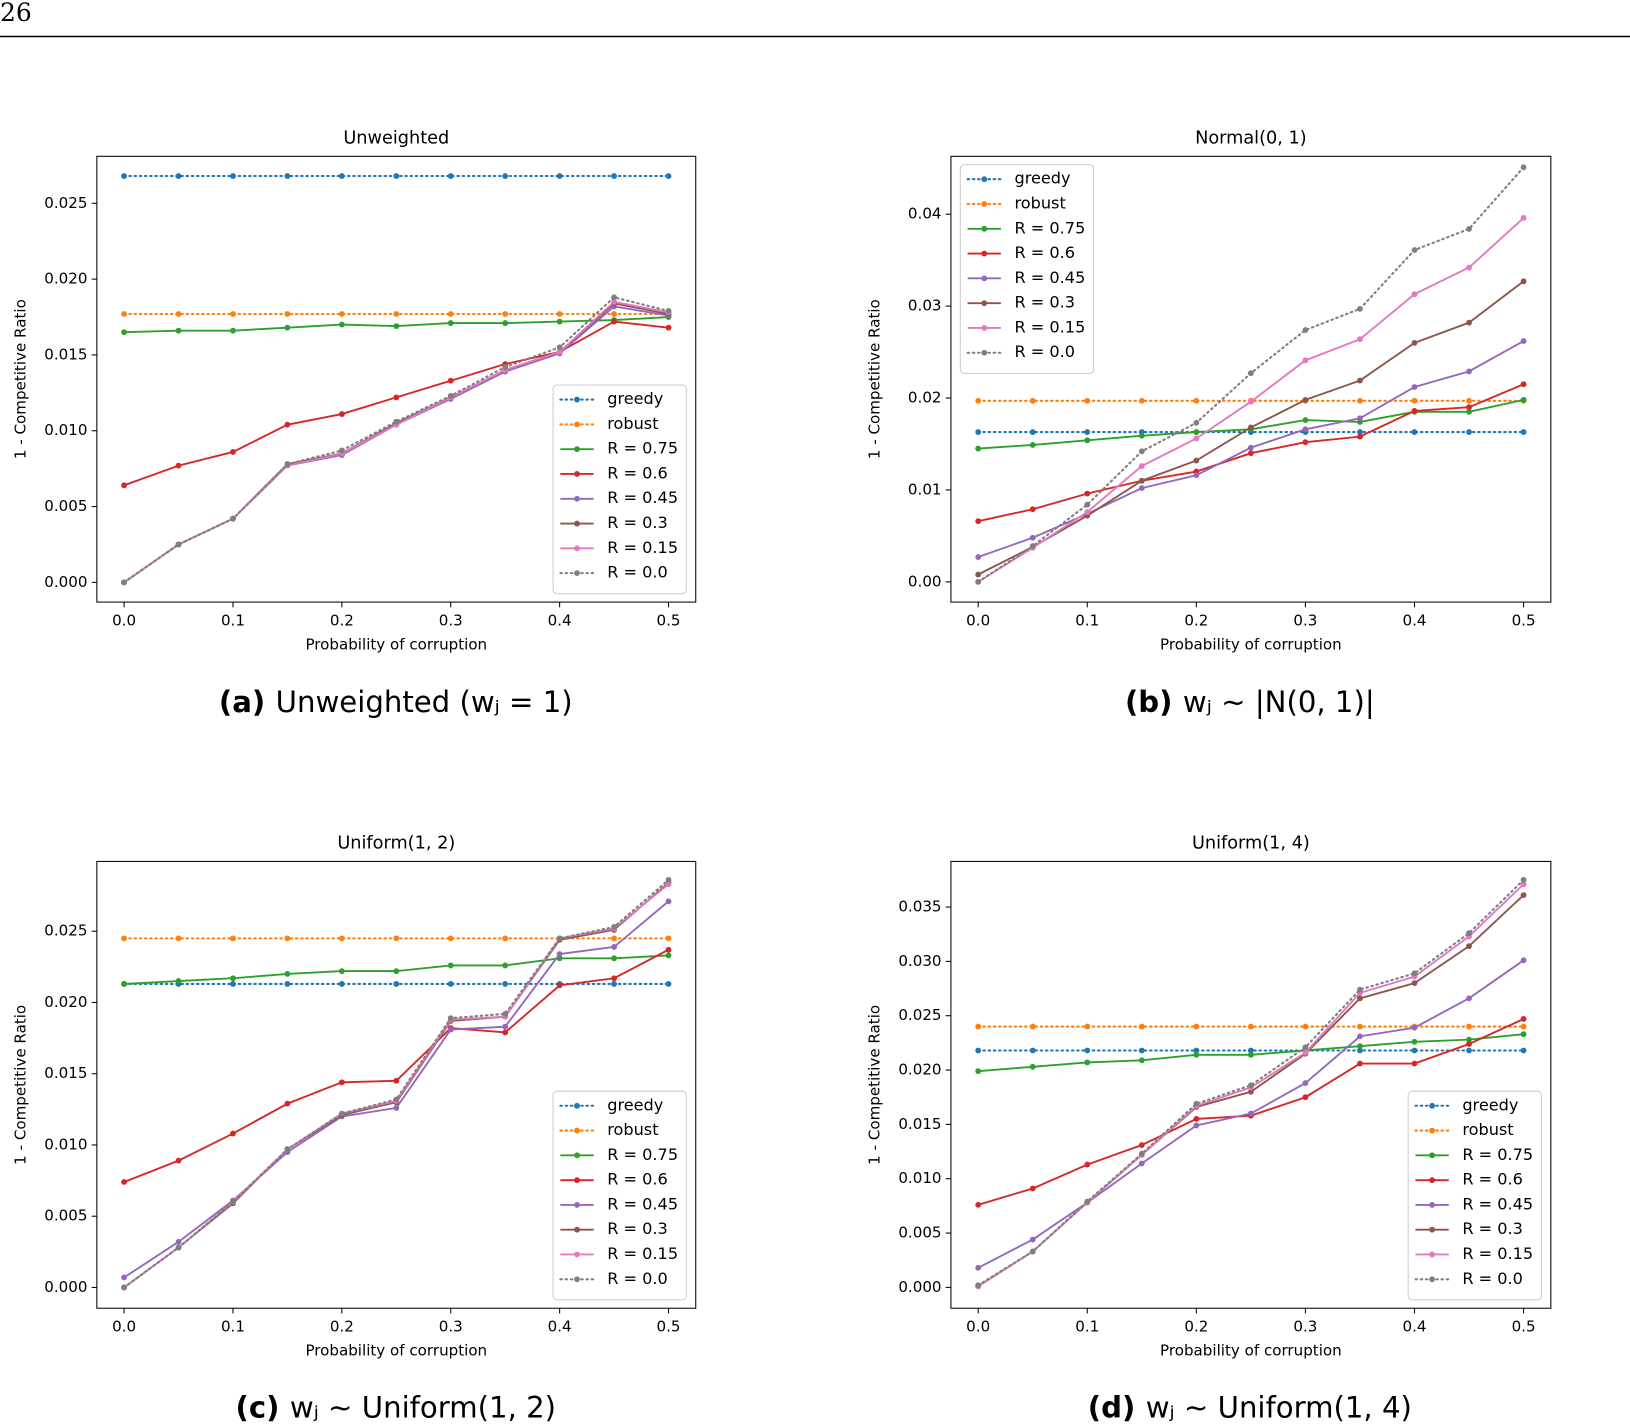 The height and width of the screenshot is (1426, 1630). What do you see at coordinates (124, 1326) in the screenshot?
I see `x-tick-label: 0.0` at bounding box center [124, 1326].